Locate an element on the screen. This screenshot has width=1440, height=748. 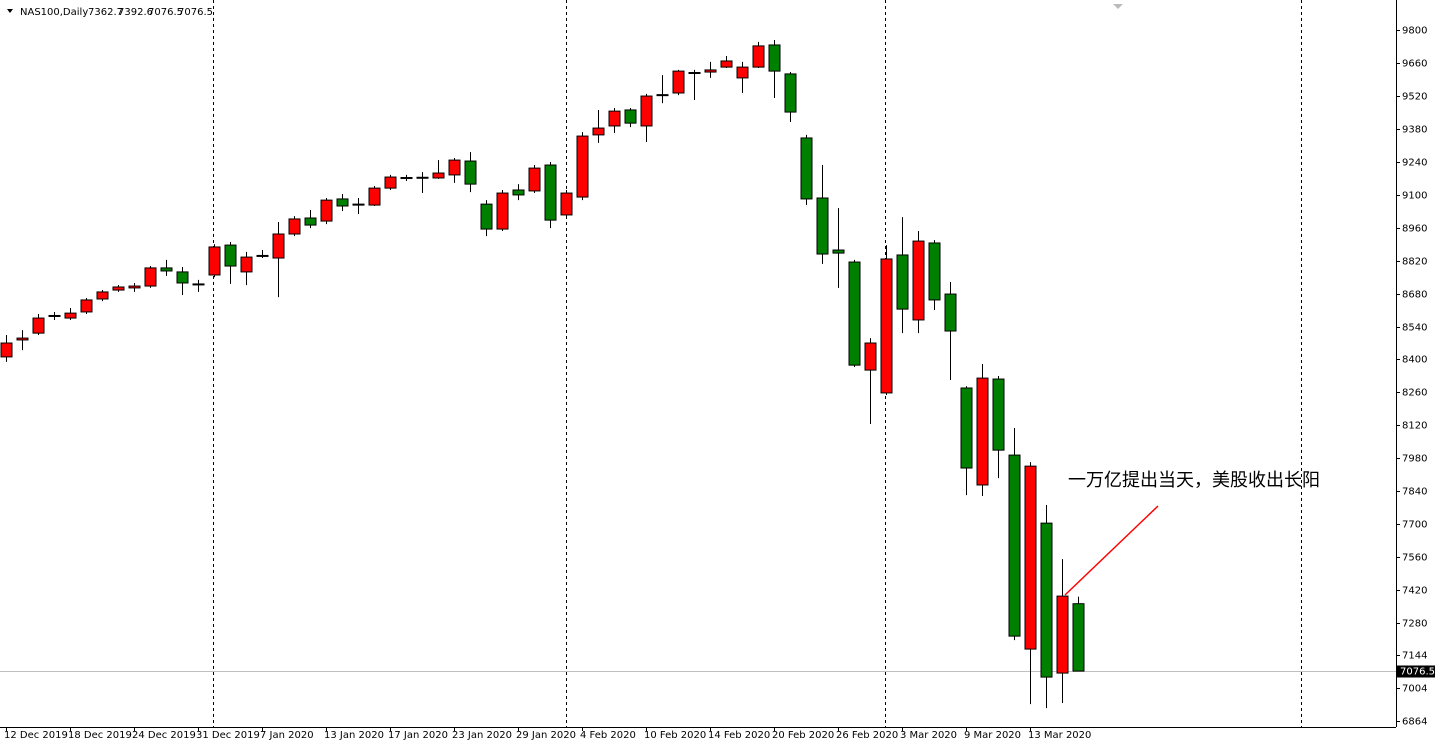
annotation: 一万亿提出当天，美股收出长阳 is located at coordinates (1194, 480).